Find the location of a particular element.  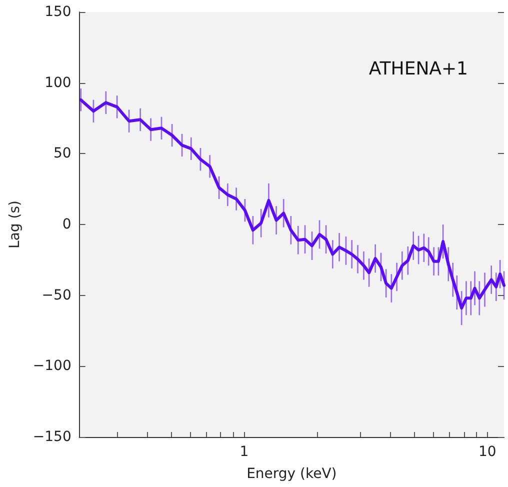

annotation: ATHENA+1 is located at coordinates (418, 69).